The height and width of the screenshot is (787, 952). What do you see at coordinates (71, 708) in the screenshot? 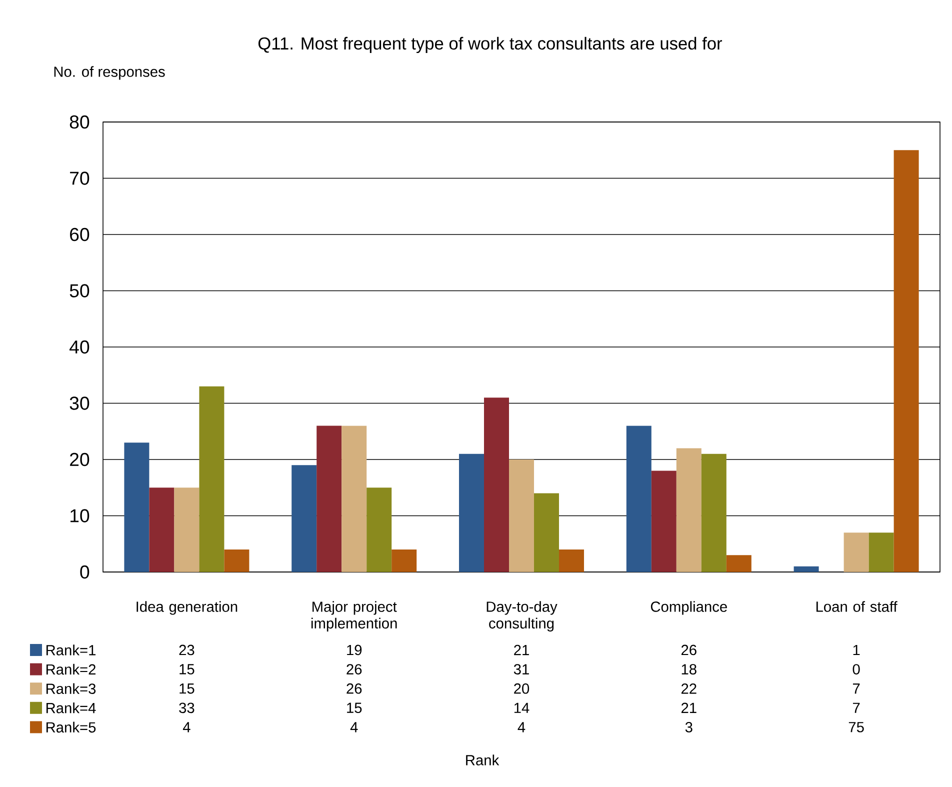
I see `legend-label: Rank=4` at bounding box center [71, 708].